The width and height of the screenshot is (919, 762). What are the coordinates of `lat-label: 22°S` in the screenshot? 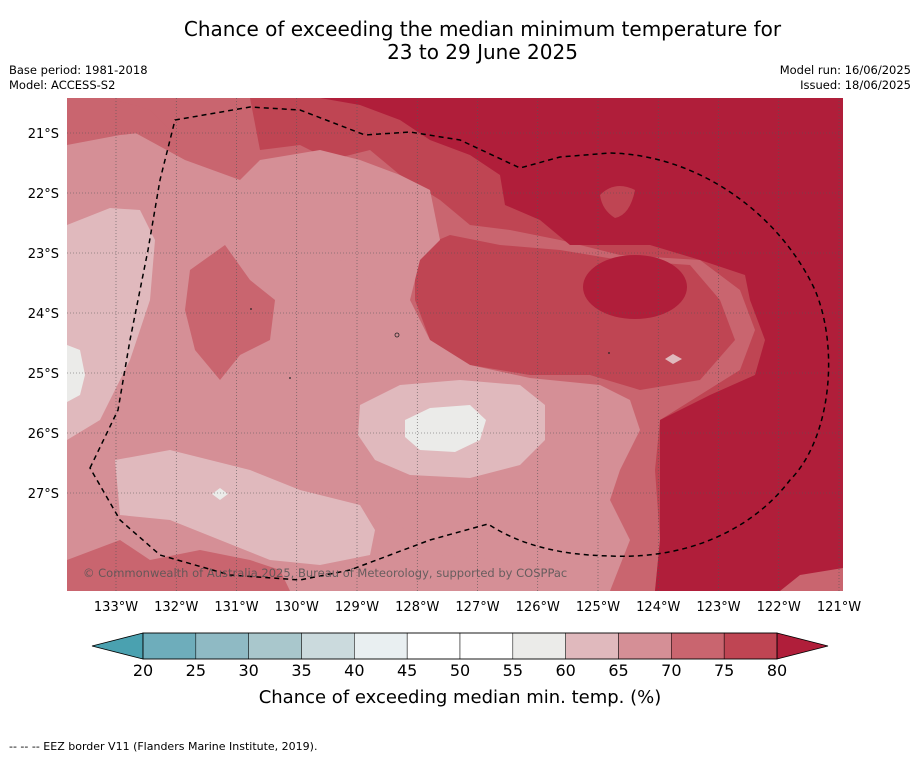 It's located at (43, 194).